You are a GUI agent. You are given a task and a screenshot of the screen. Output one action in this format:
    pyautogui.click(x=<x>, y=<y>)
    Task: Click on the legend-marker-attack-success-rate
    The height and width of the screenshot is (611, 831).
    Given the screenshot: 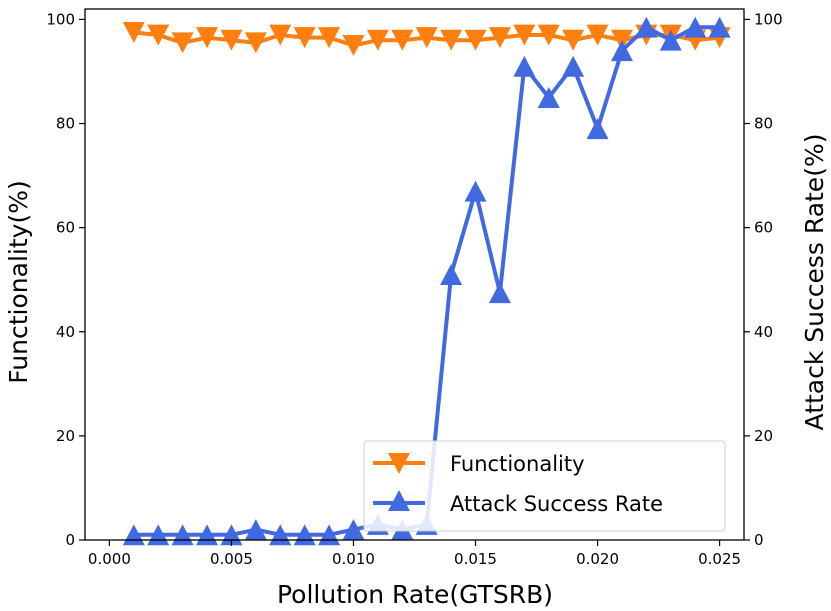 What is the action you would take?
    pyautogui.click(x=399, y=500)
    